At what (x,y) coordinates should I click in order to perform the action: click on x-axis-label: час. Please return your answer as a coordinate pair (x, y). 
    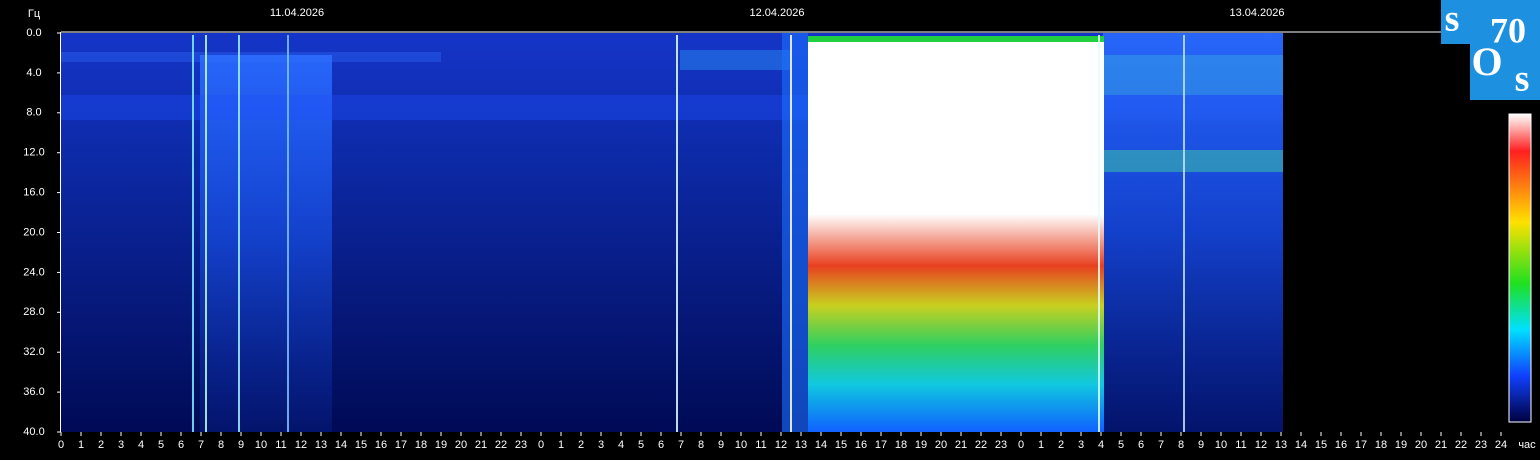
    Looking at the image, I should click on (1527, 445).